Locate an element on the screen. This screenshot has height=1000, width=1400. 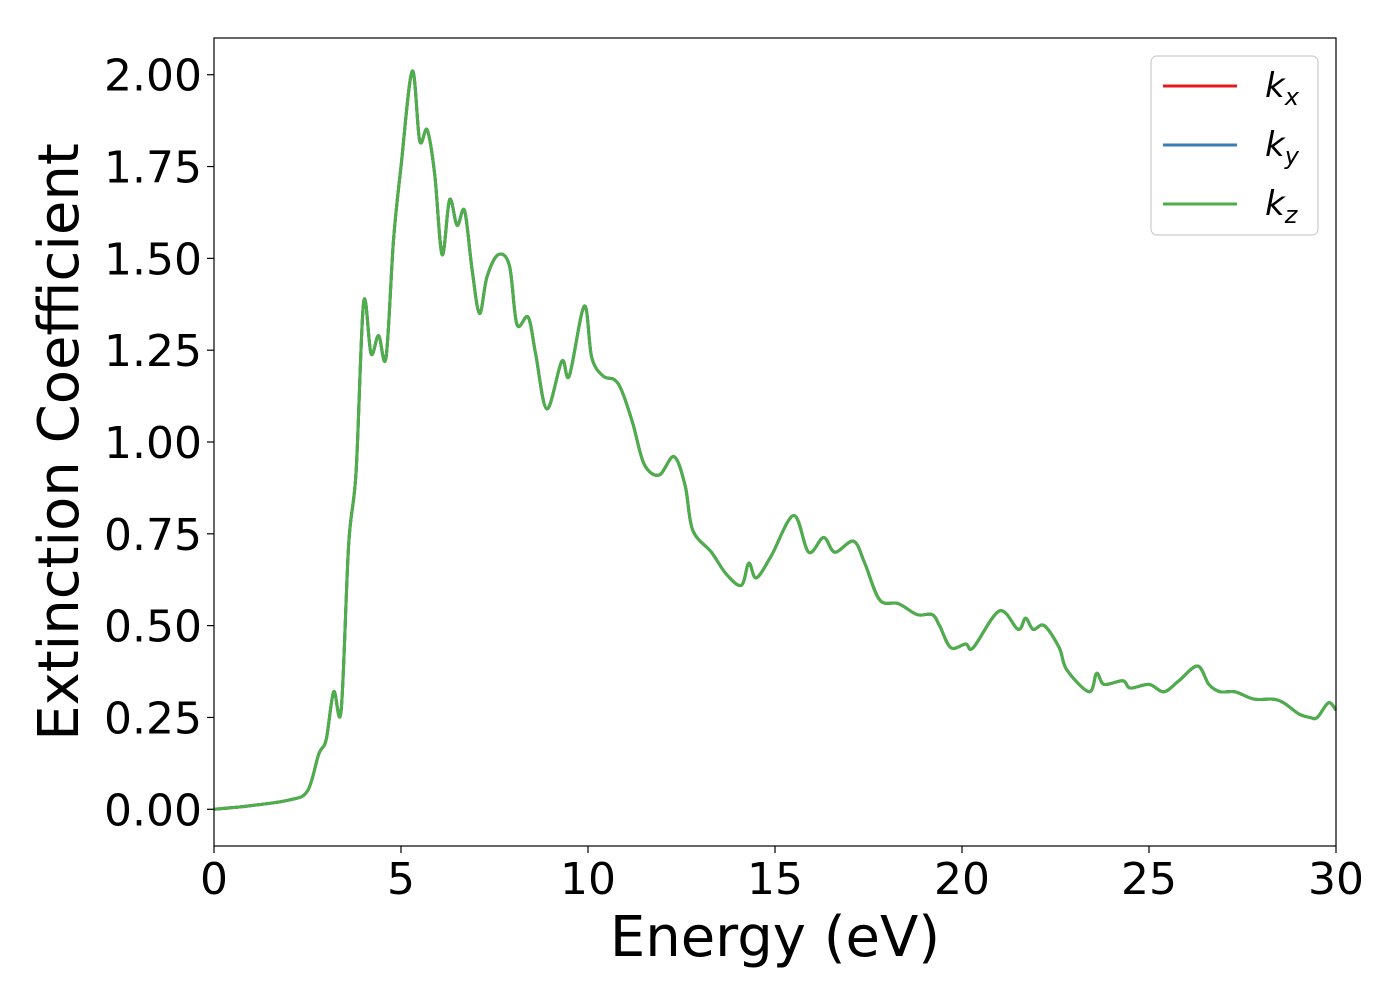
y-axis: 0.00 0.25 0.50 0.75 1.00 1.25 1.50 1.75 2.00 is located at coordinates (159, 443).